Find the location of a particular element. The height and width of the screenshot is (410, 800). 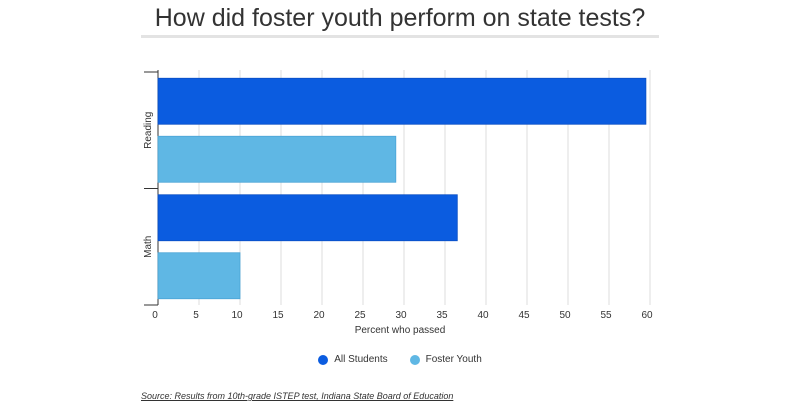

x-tick-label-0: 0 is located at coordinates (155, 315).